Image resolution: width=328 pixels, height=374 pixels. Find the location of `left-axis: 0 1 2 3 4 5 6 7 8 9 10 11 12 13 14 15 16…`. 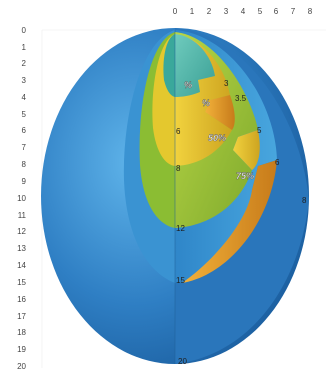

left-axis: 0 1 2 3 4 5 6 7 8 9 10 11 12 13 14 15 16… is located at coordinates (21, 198).